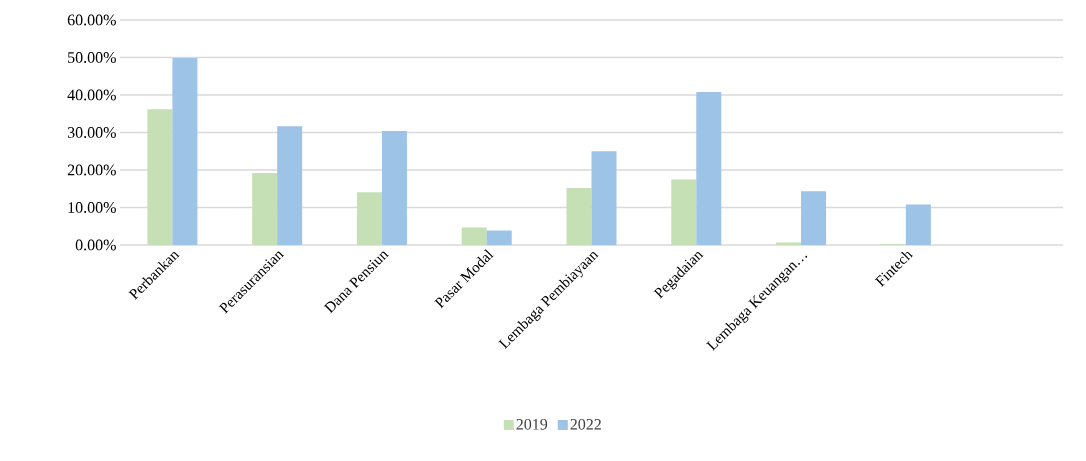  What do you see at coordinates (95, 245) in the screenshot?
I see `y-tick-label: 0.00%` at bounding box center [95, 245].